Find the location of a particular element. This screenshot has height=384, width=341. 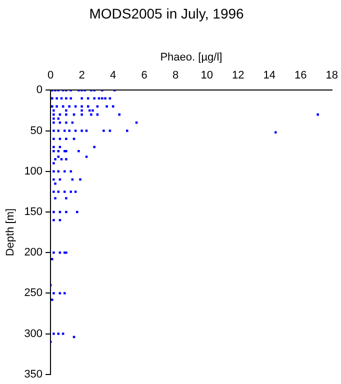

x-tick-label: 2 is located at coordinates (81, 76).